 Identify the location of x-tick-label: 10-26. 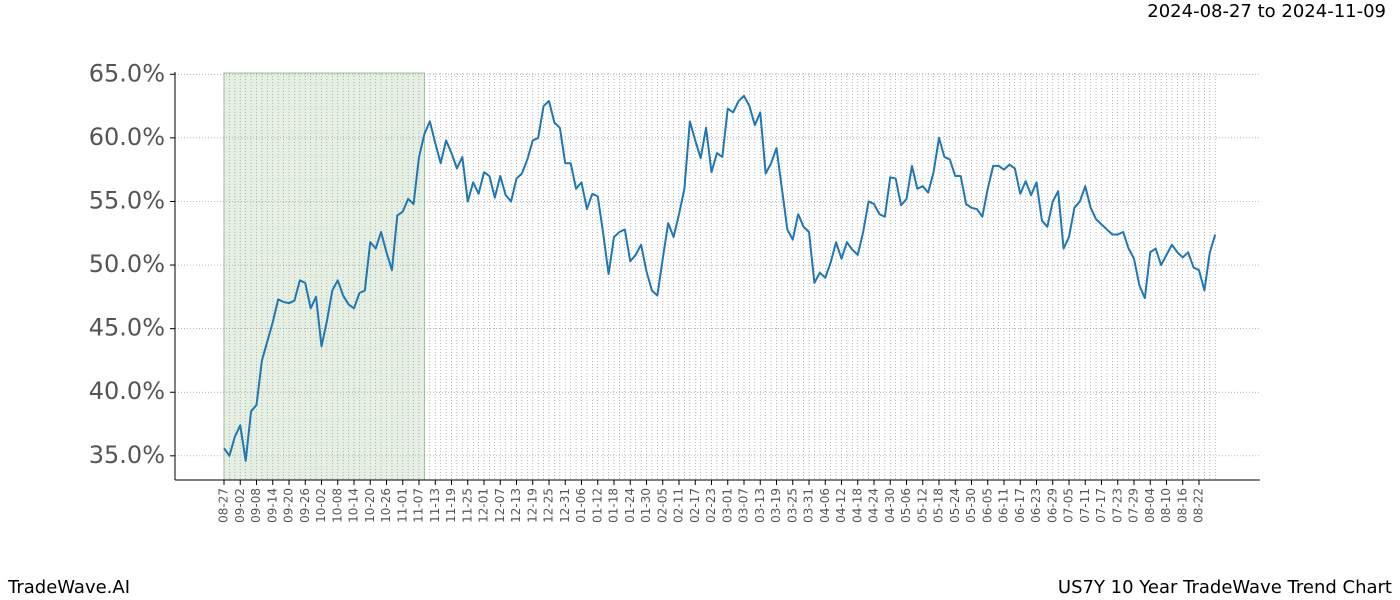
(386, 505).